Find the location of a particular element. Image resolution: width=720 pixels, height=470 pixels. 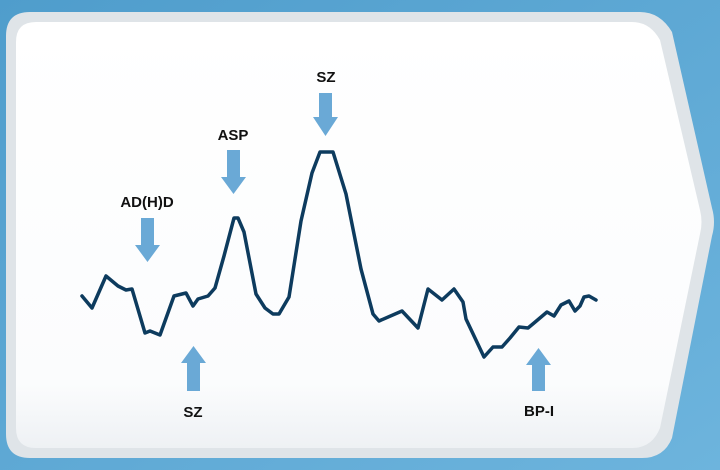

annotation-label: ASP is located at coordinates (233, 135).